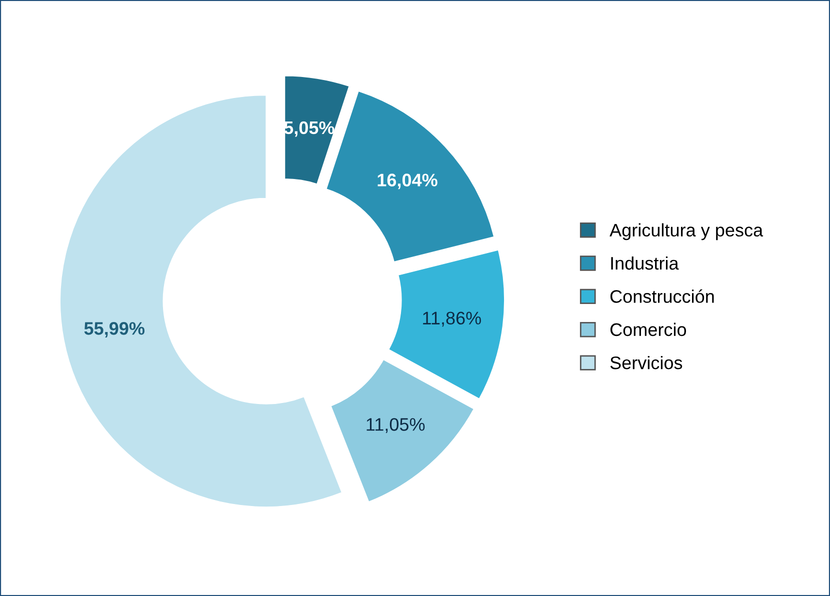  What do you see at coordinates (662, 296) in the screenshot?
I see `legend-label: Construcción` at bounding box center [662, 296].